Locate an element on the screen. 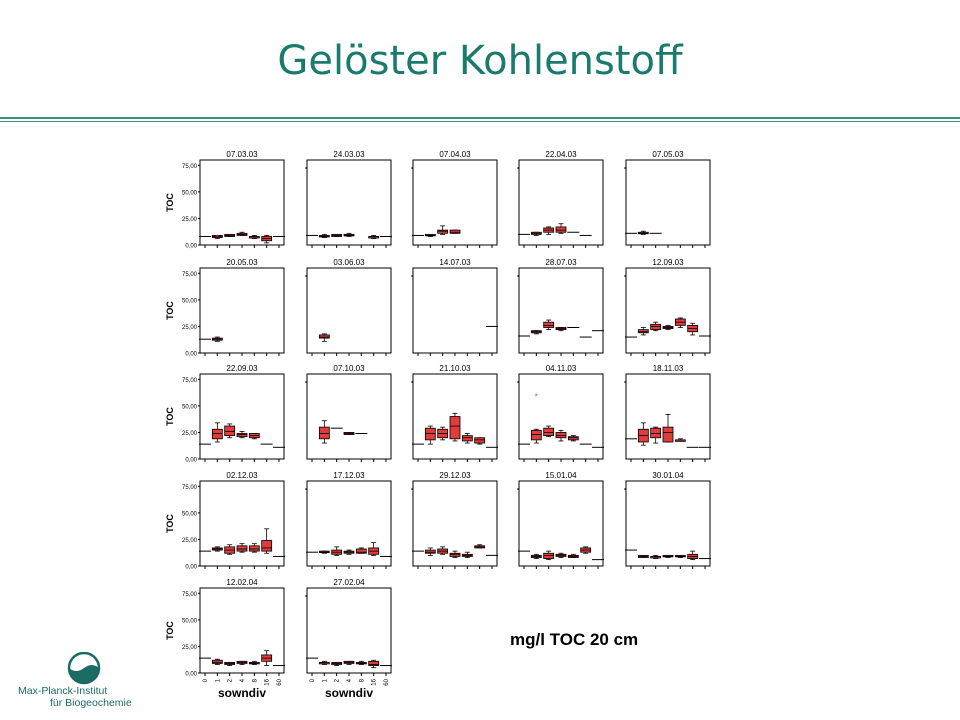 The height and width of the screenshot is (720, 960). panel-date: 20.05.03 is located at coordinates (242, 262).